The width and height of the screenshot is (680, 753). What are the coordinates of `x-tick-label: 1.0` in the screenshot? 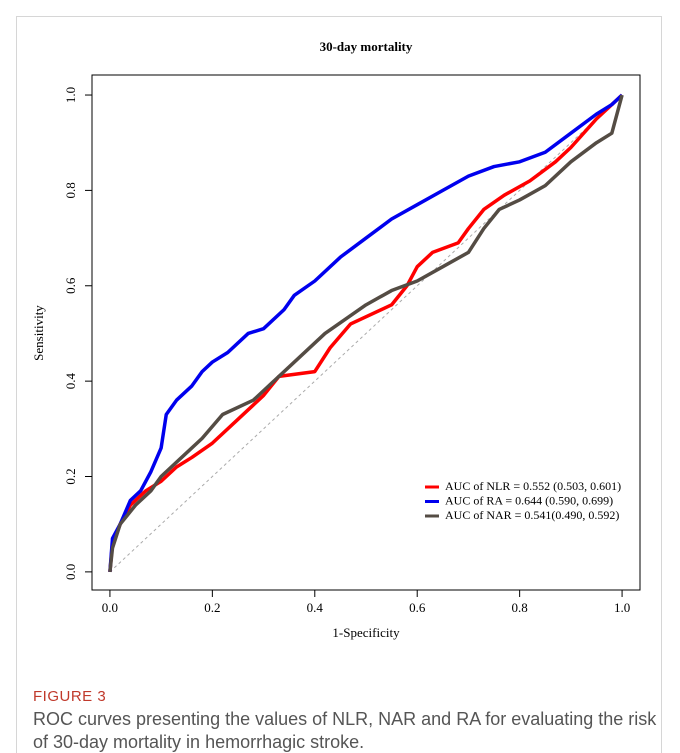 It's located at (622, 607).